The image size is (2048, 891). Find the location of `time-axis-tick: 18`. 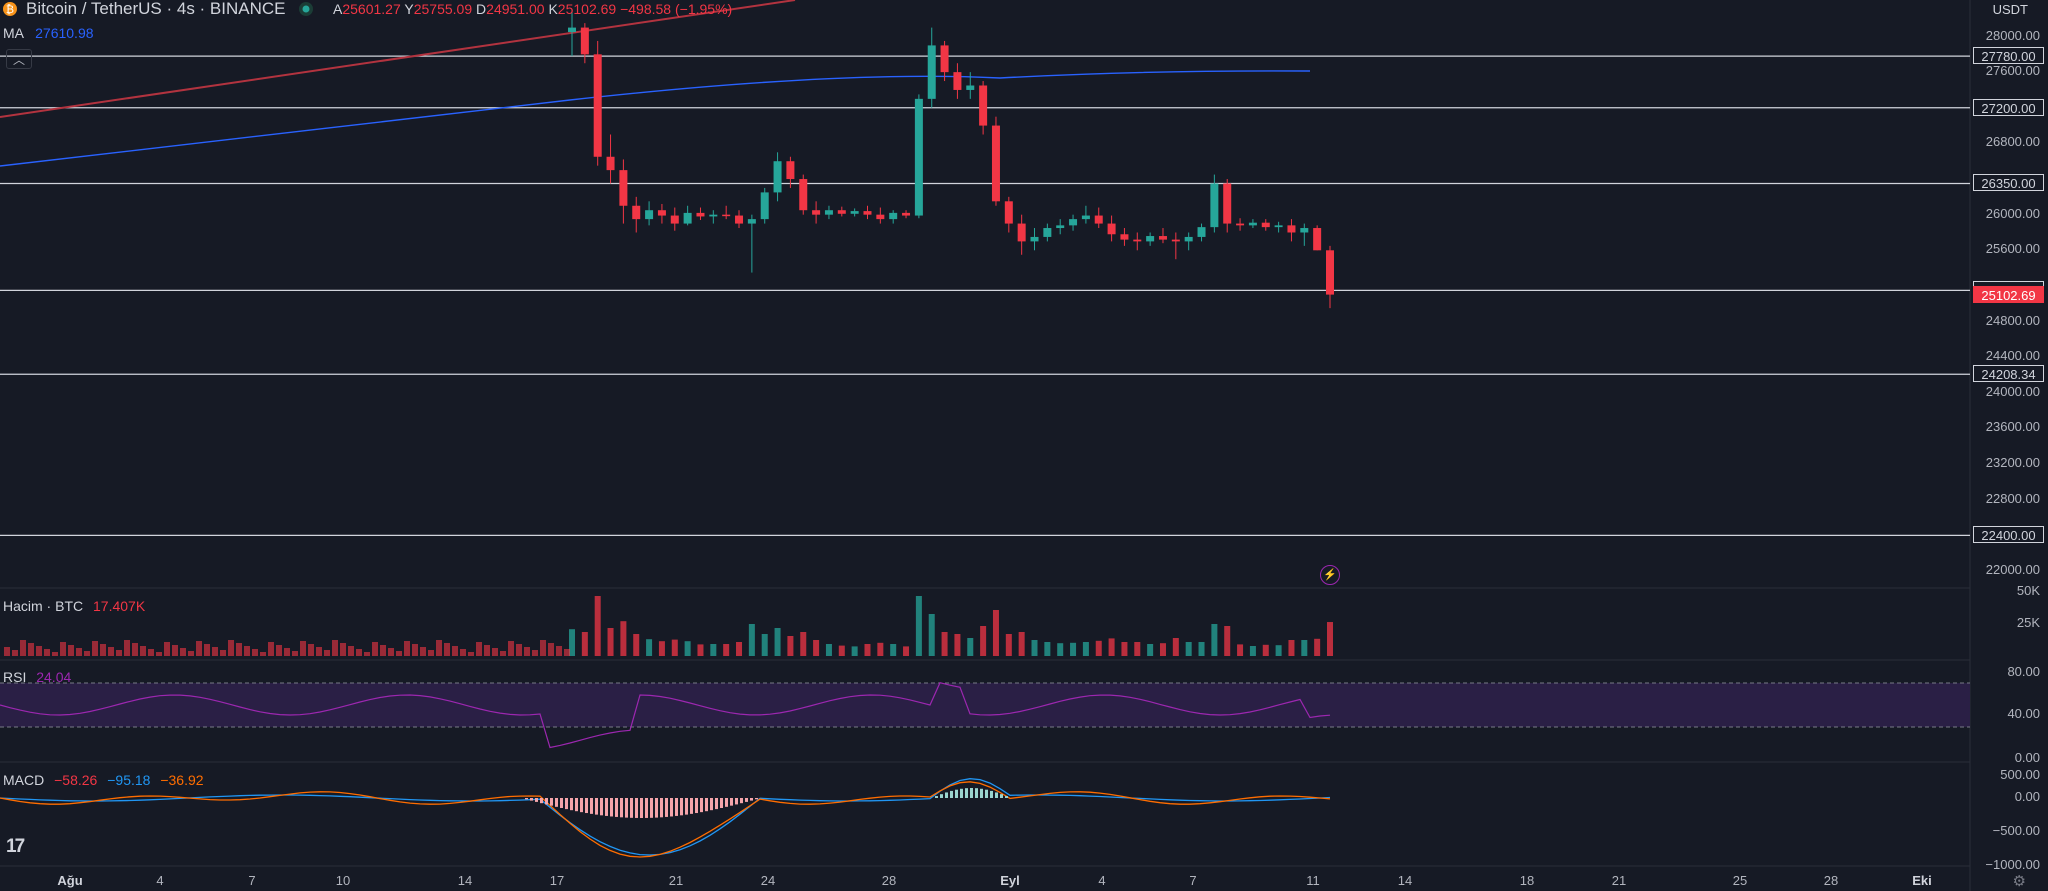

time-axis-tick: 18 is located at coordinates (1527, 880).